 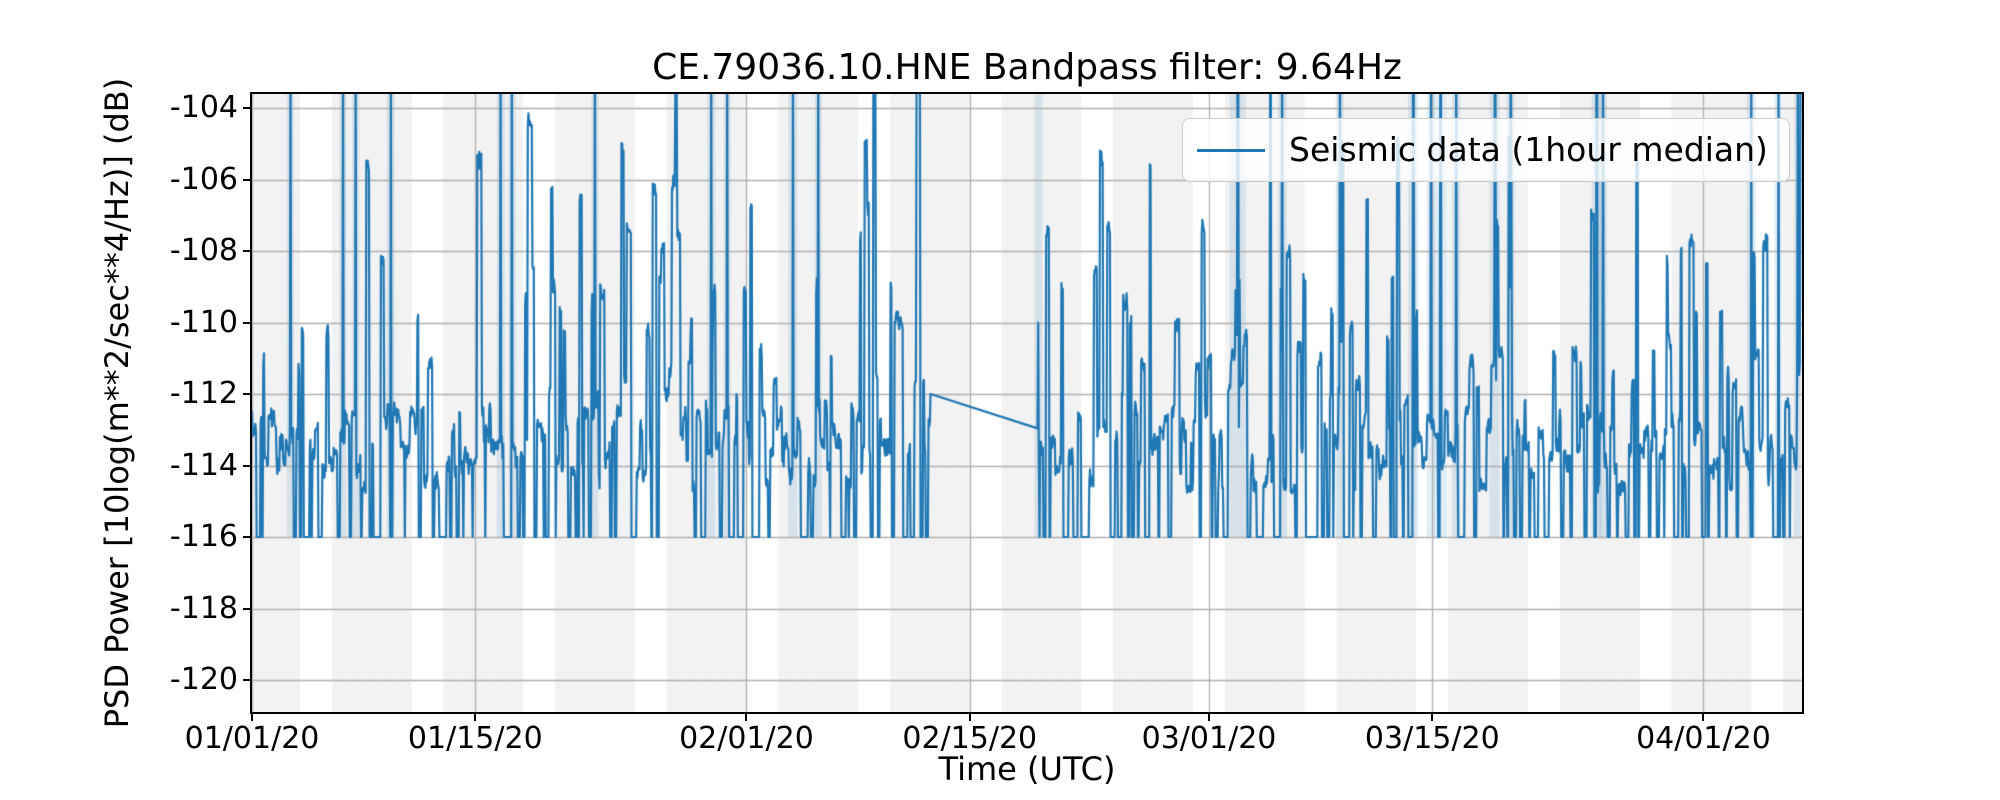 I want to click on y-tick-label: -114, so click(x=203, y=465).